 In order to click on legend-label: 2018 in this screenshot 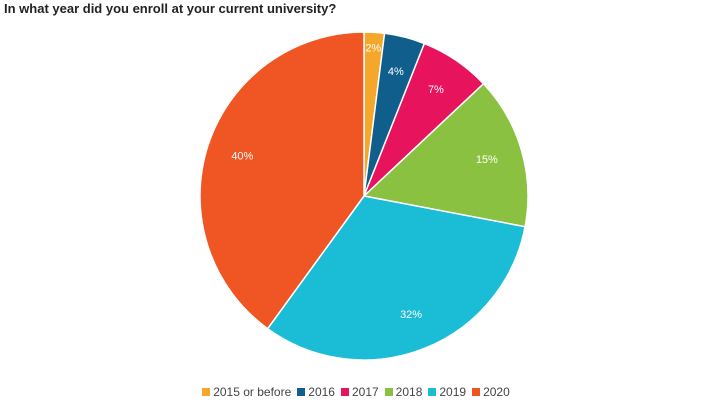, I will do `click(409, 392)`.